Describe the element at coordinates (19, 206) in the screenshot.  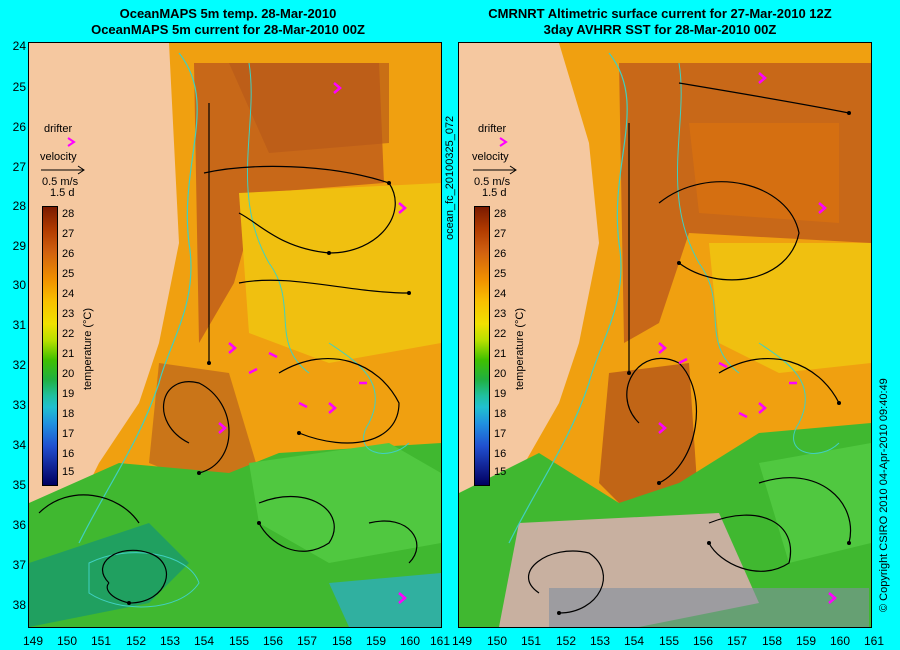
I see `lat-label: 28` at that location.